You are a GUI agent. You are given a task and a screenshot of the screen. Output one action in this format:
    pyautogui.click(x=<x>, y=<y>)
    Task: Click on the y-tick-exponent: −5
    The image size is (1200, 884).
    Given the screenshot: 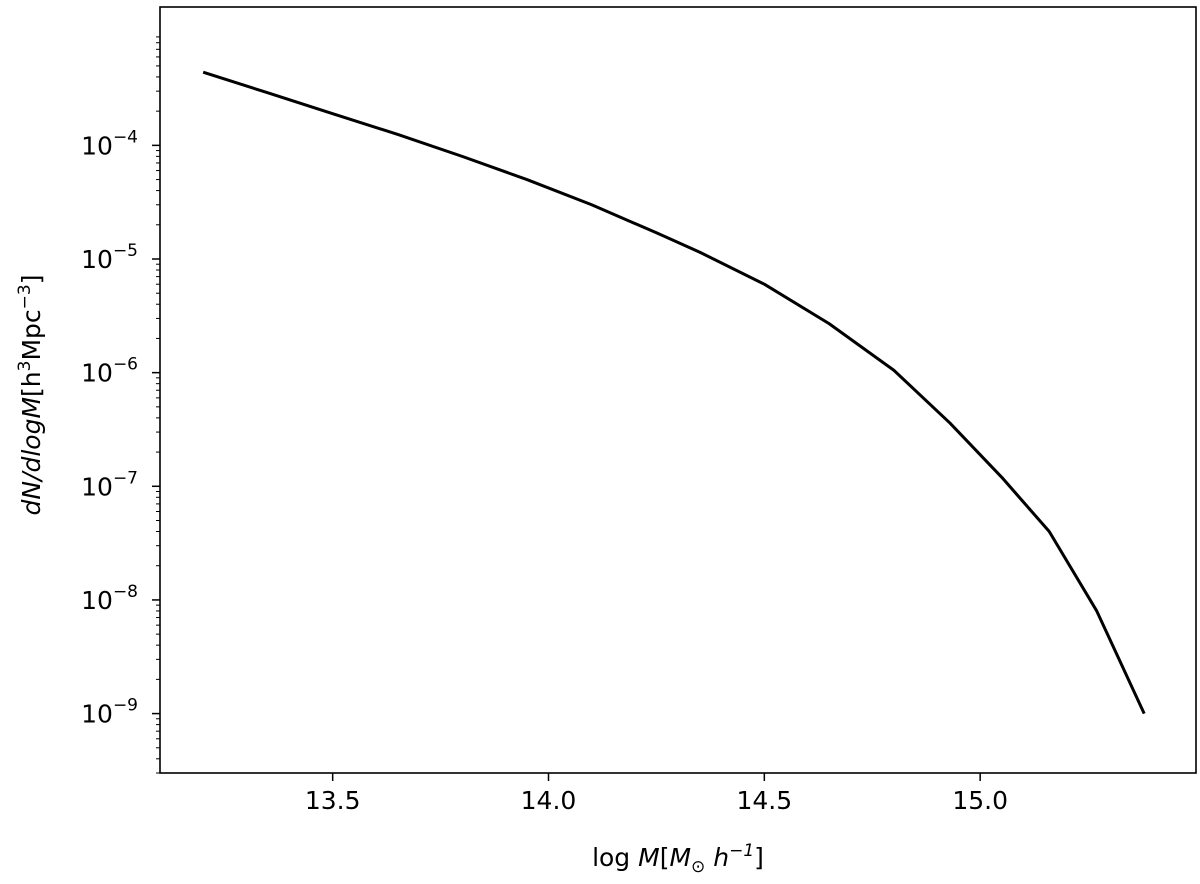 What is the action you would take?
    pyautogui.click(x=125, y=251)
    